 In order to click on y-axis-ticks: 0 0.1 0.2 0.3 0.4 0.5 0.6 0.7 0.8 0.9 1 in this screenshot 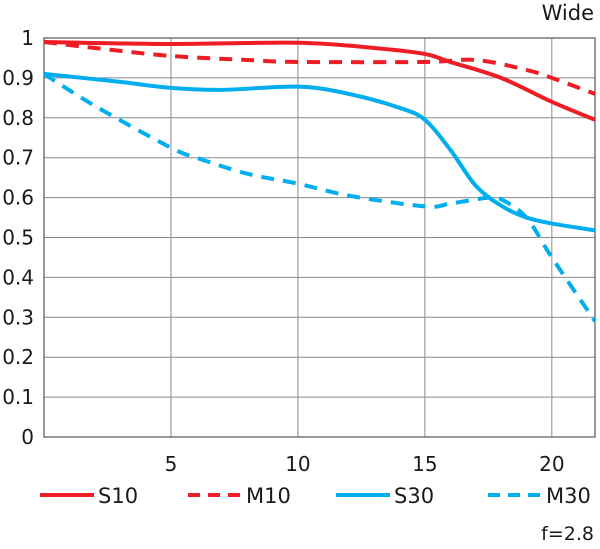, I will do `click(18, 237)`.